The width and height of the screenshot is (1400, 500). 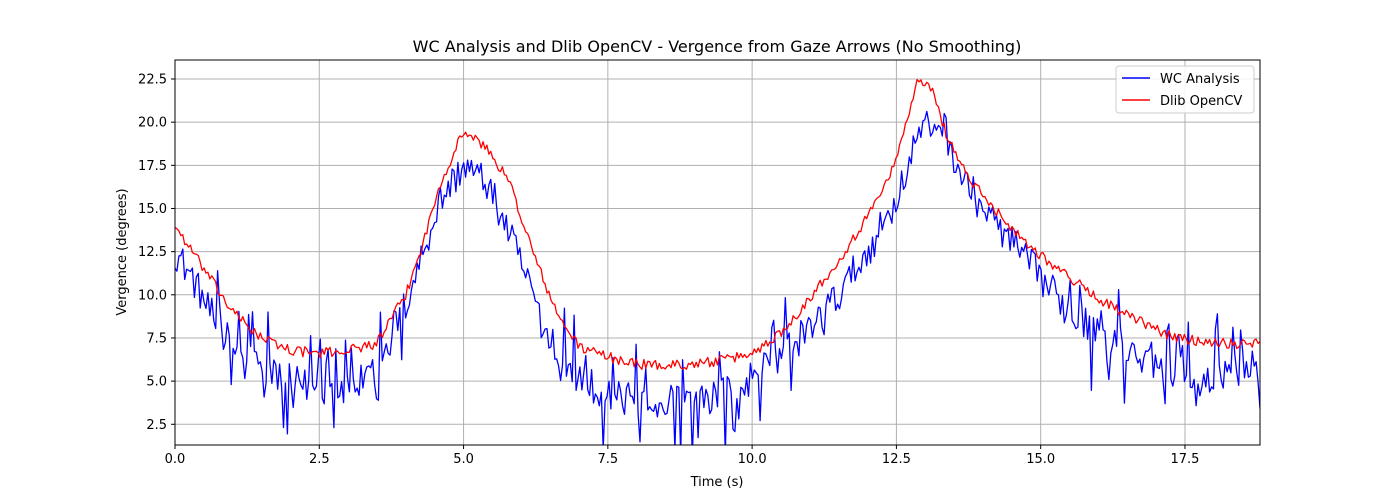 What do you see at coordinates (152, 209) in the screenshot?
I see `y-tick-label: 15.0` at bounding box center [152, 209].